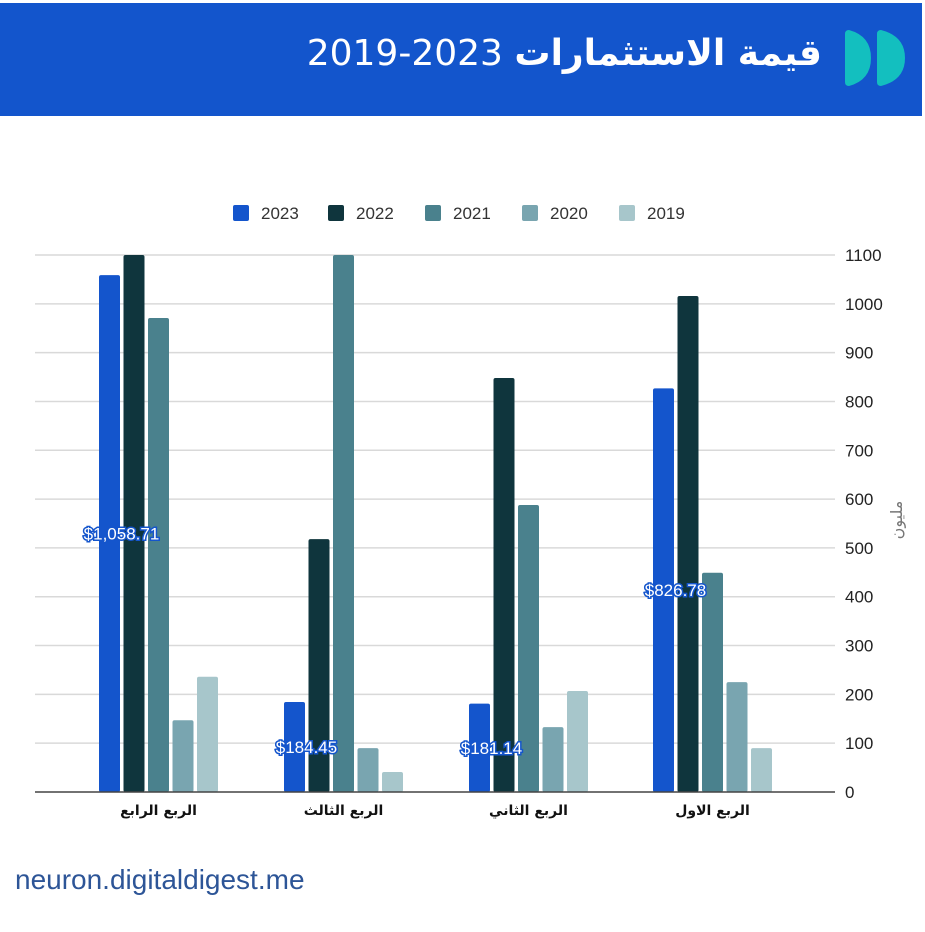 Image resolution: width=925 pixels, height=932 pixels. Describe the element at coordinates (158, 554) in the screenshot. I see `bar-2021-q1` at that location.